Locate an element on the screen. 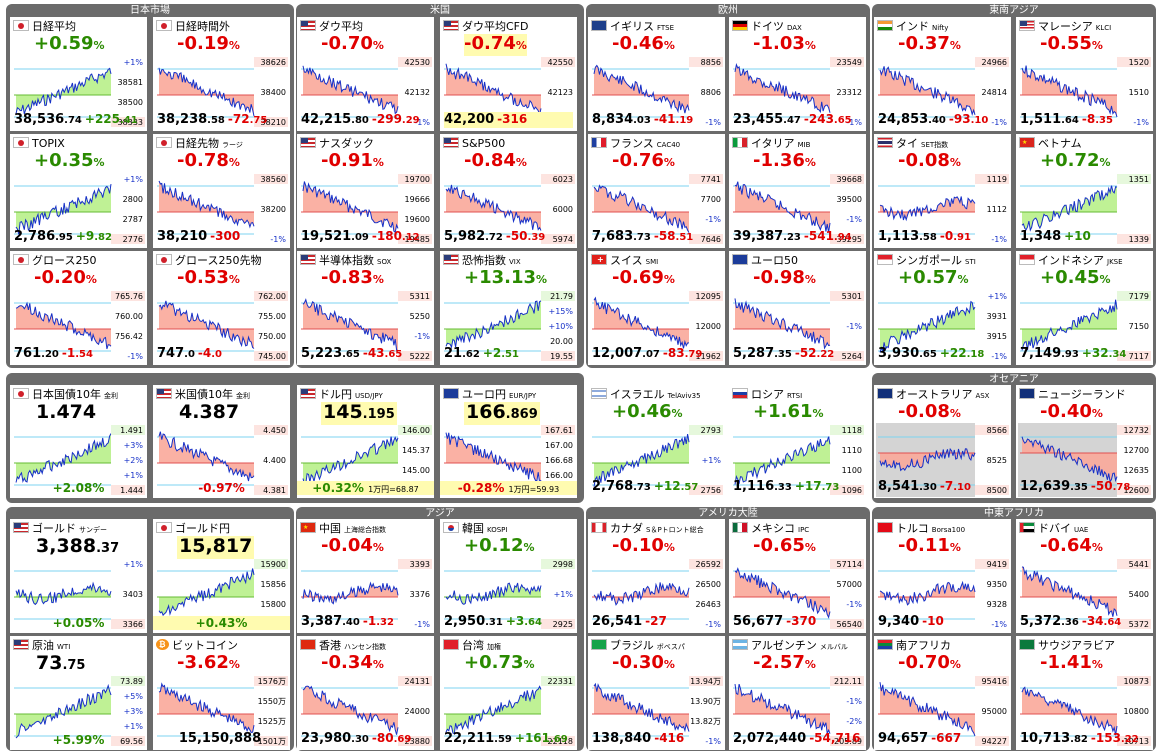 The height and width of the screenshot is (755, 1161). percent-change: -0.78% is located at coordinates (208, 160).